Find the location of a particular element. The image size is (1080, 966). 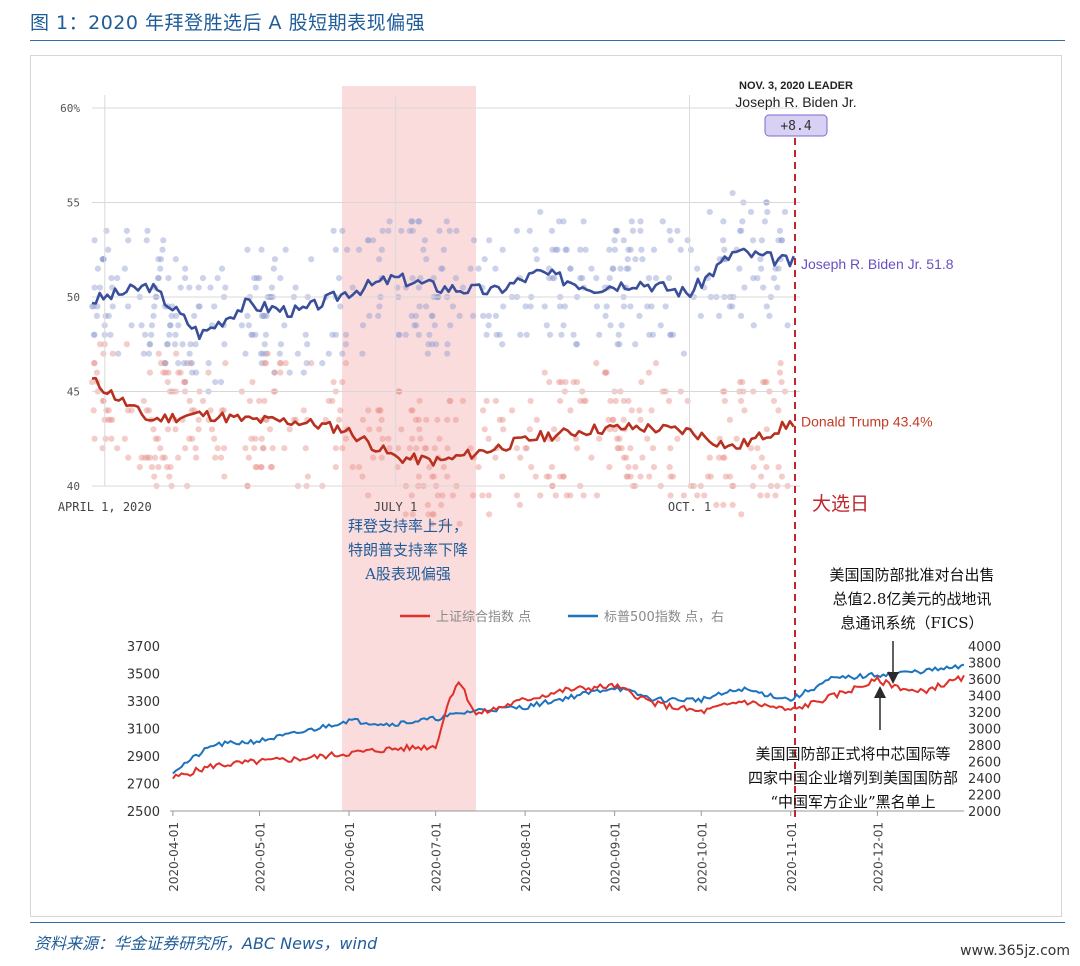

sse-line is located at coordinates (568, 727).